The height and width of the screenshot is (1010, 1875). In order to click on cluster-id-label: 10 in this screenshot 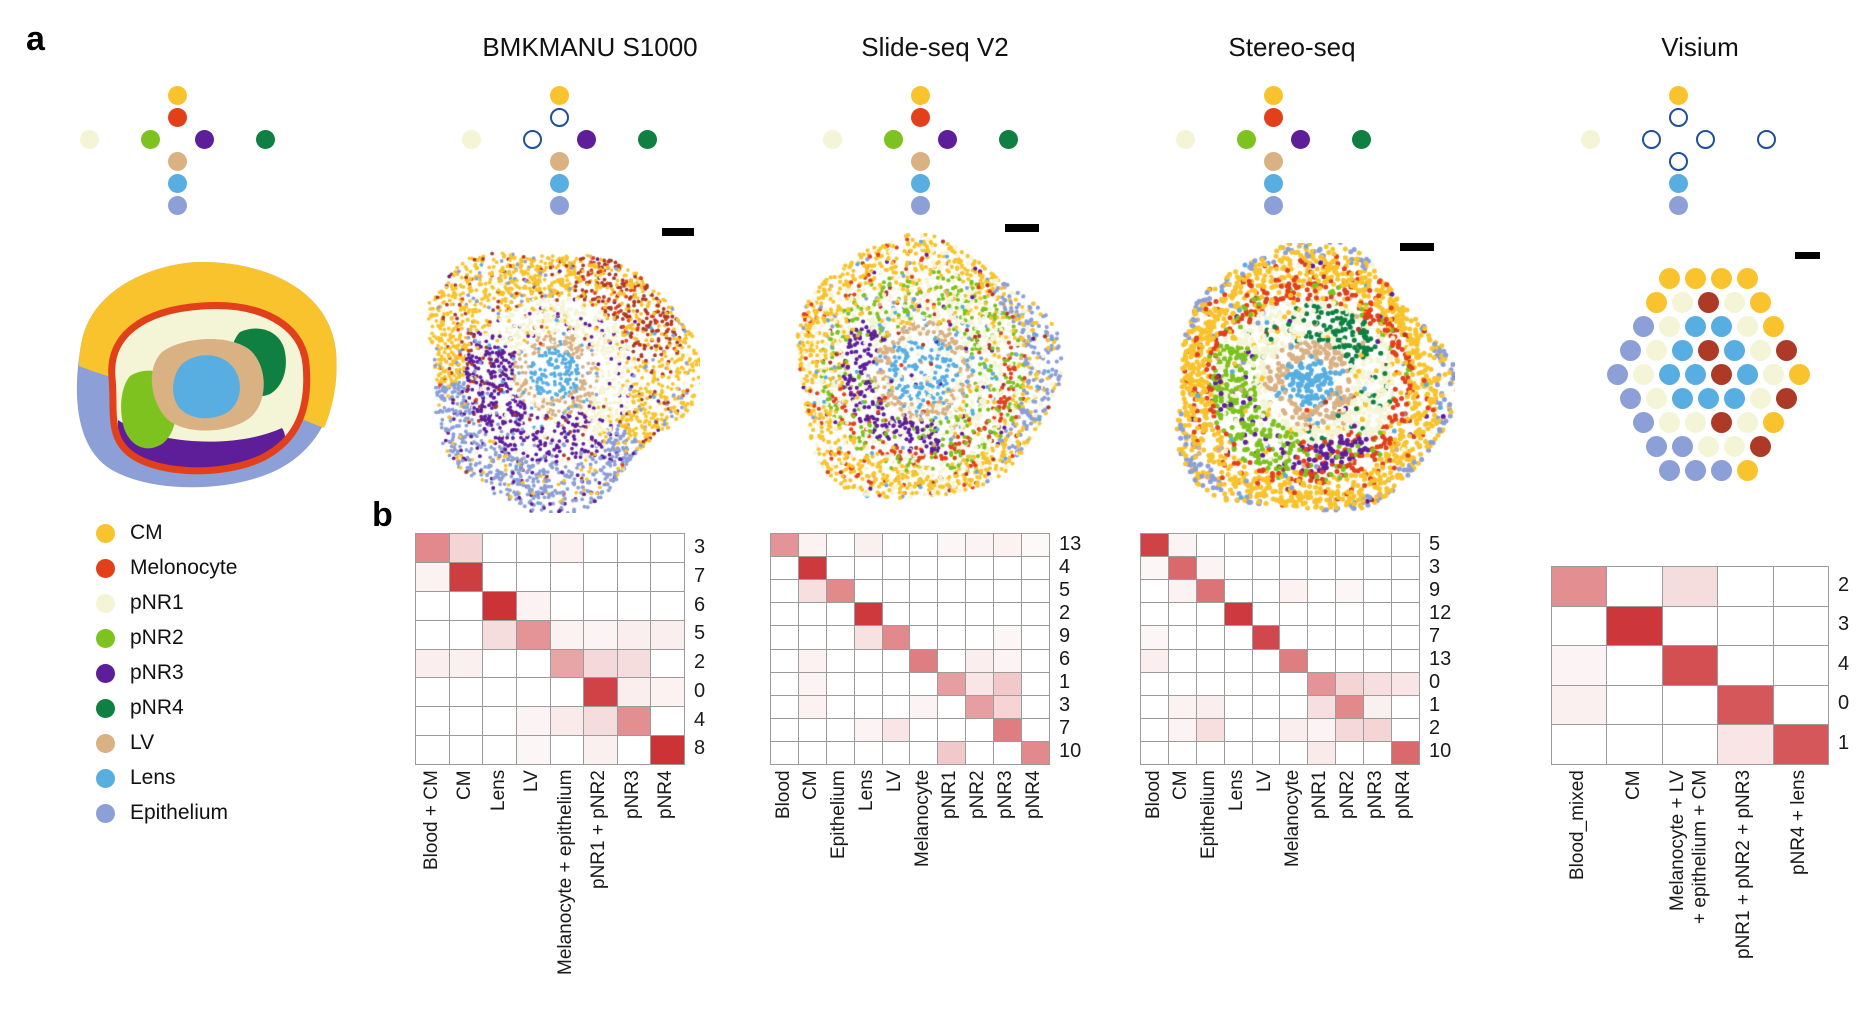, I will do `click(1440, 751)`.